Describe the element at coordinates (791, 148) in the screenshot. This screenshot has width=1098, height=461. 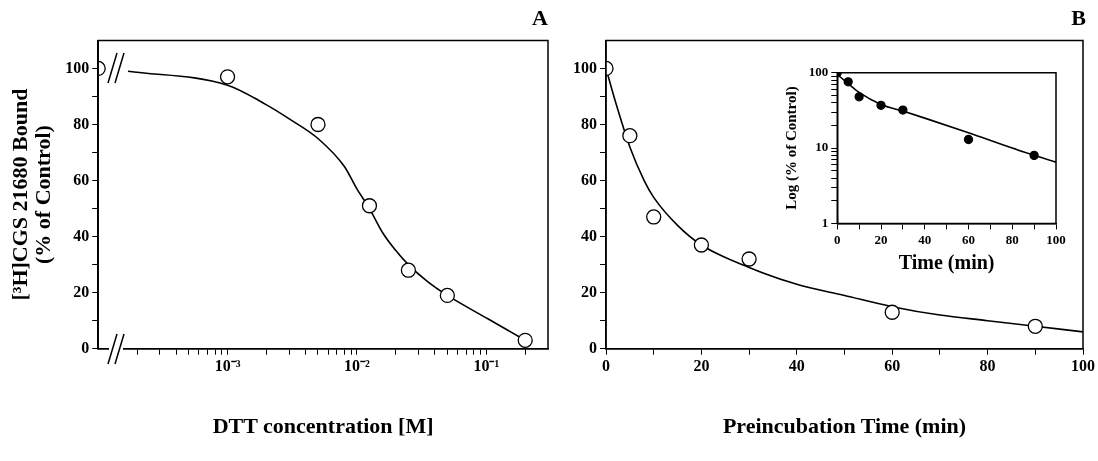
I see `y-axis-title: Log (% of Control)` at that location.